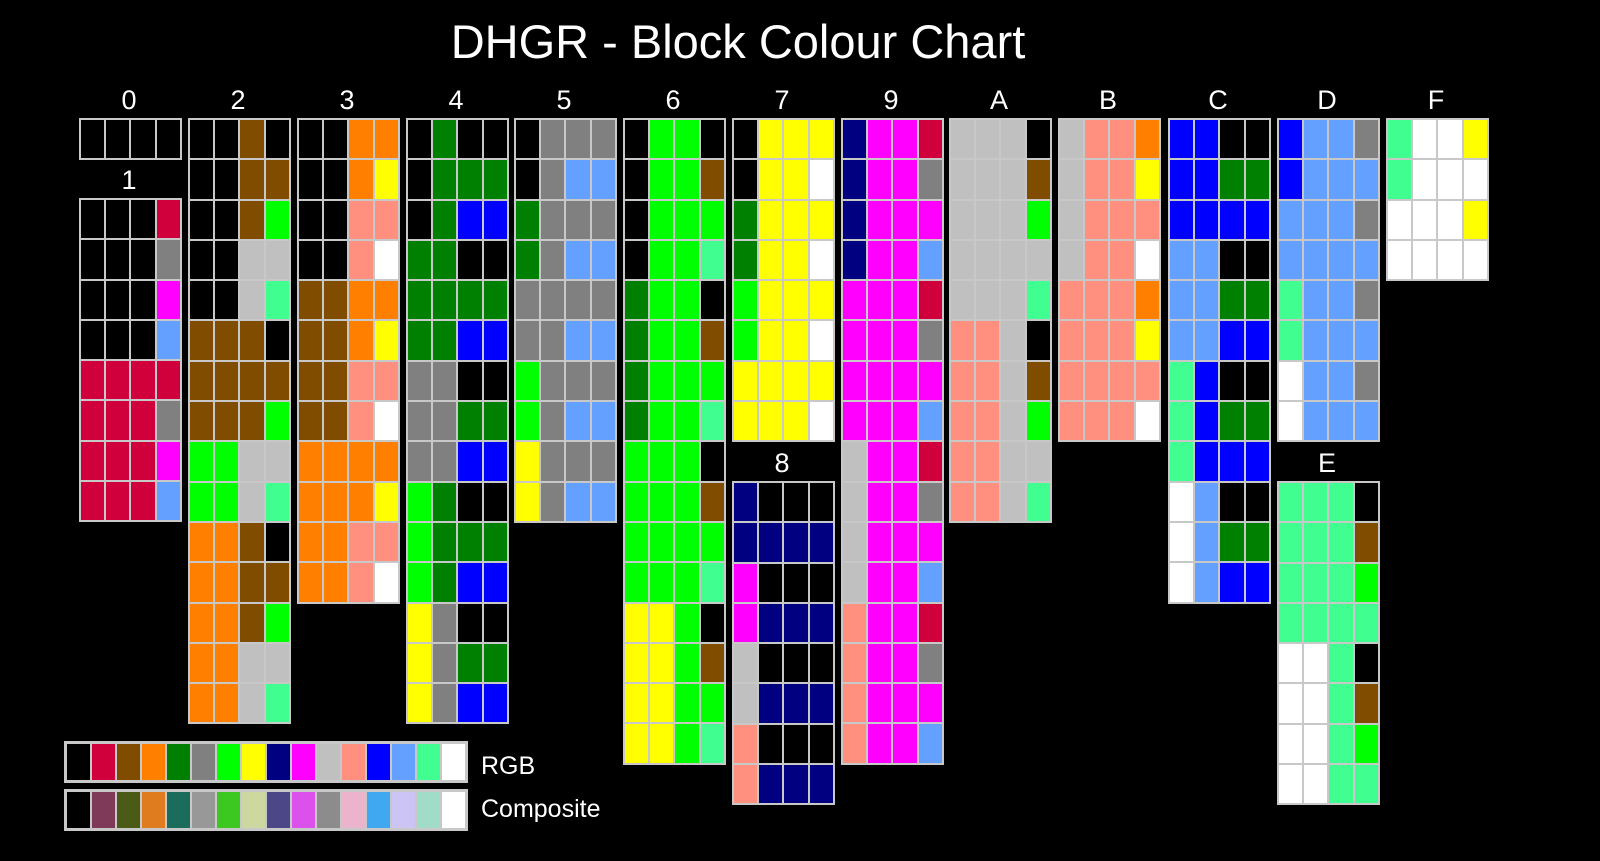 This screenshot has width=1600, height=861. I want to click on group-label: D, so click(1327, 100).